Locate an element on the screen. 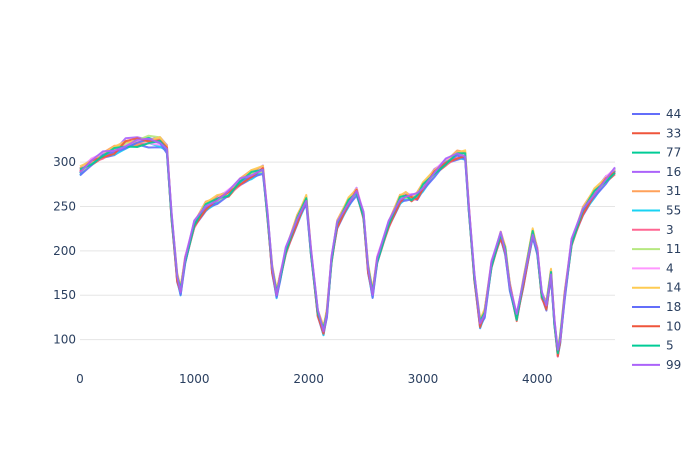  legend-item-31: 31 is located at coordinates (656, 191).